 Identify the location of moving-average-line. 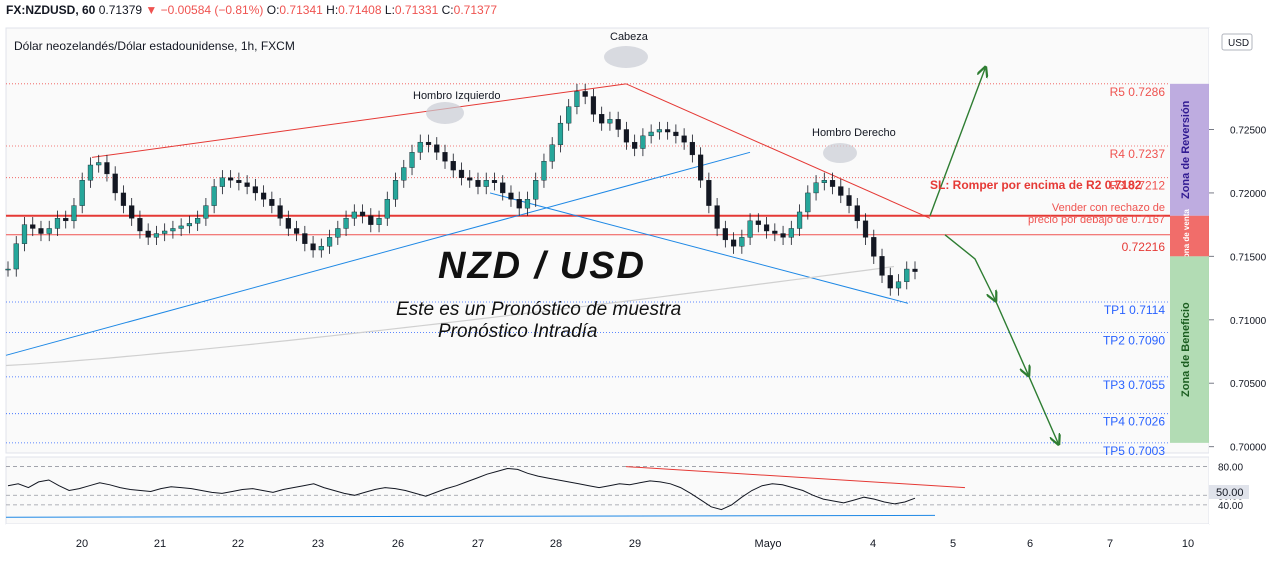
(450, 316).